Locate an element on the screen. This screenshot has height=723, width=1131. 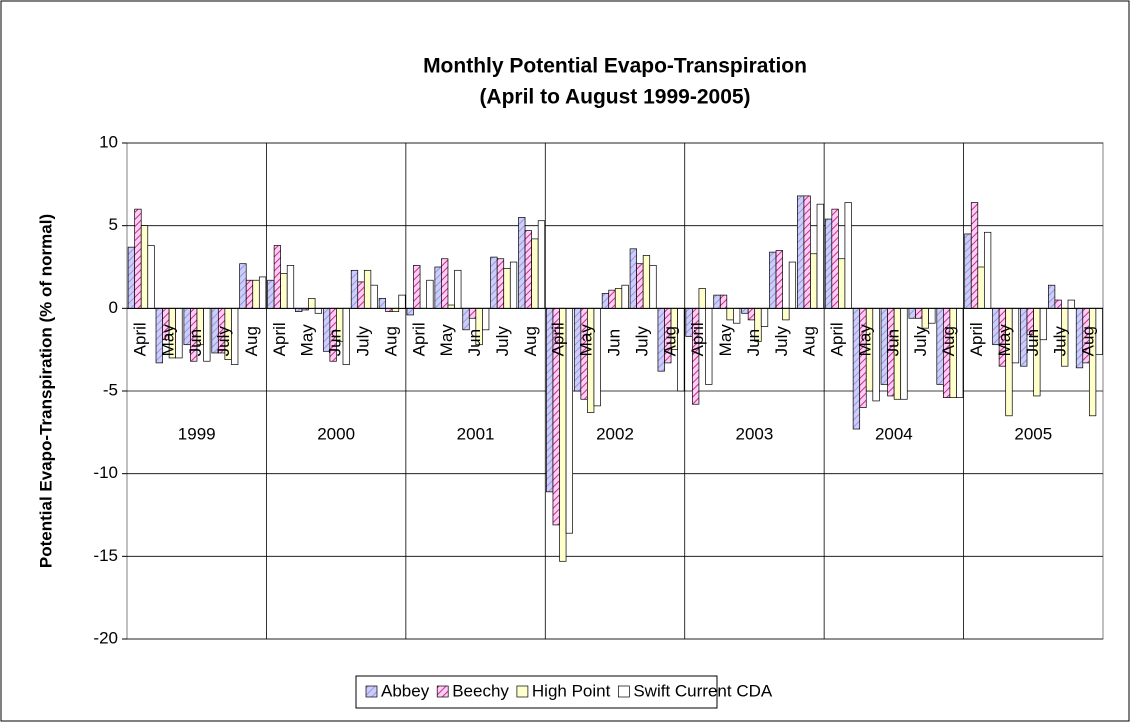
group-label: 2001 is located at coordinates (476, 433).